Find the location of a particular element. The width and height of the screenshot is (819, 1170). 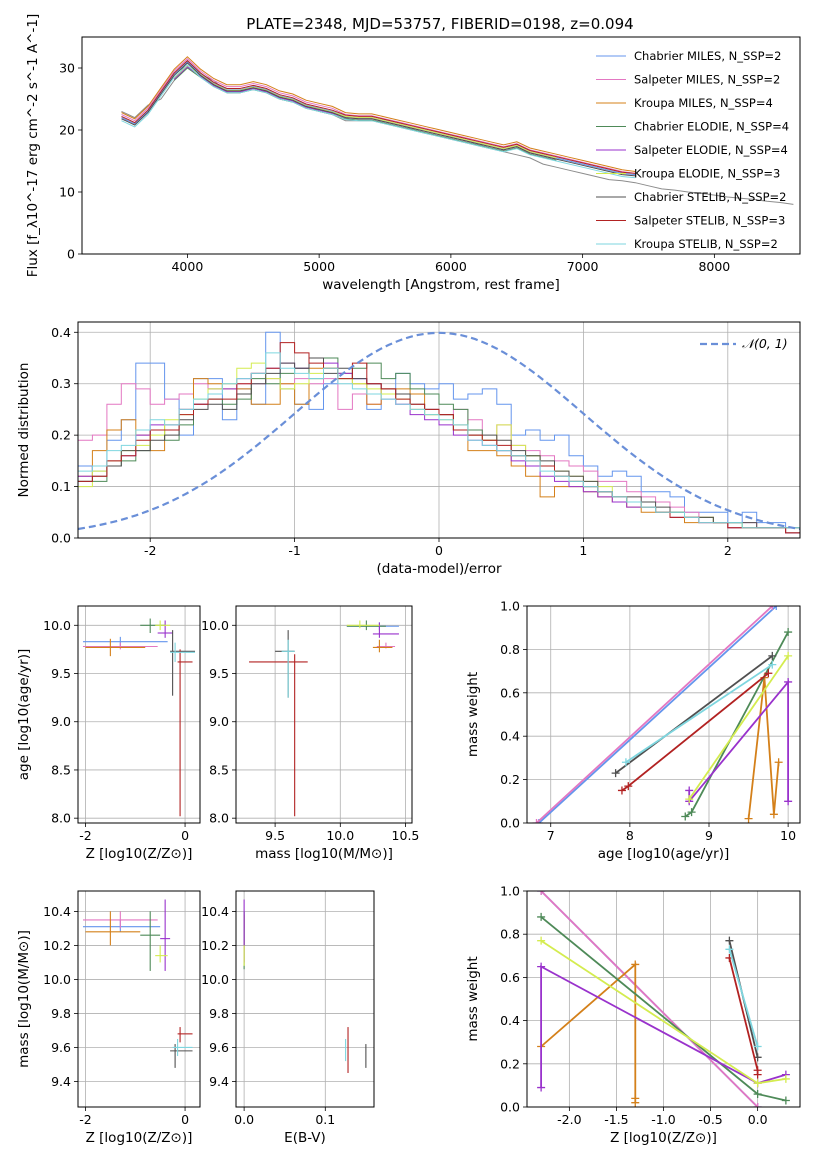

histogram-kroupa-stelib is located at coordinates (439, 440).